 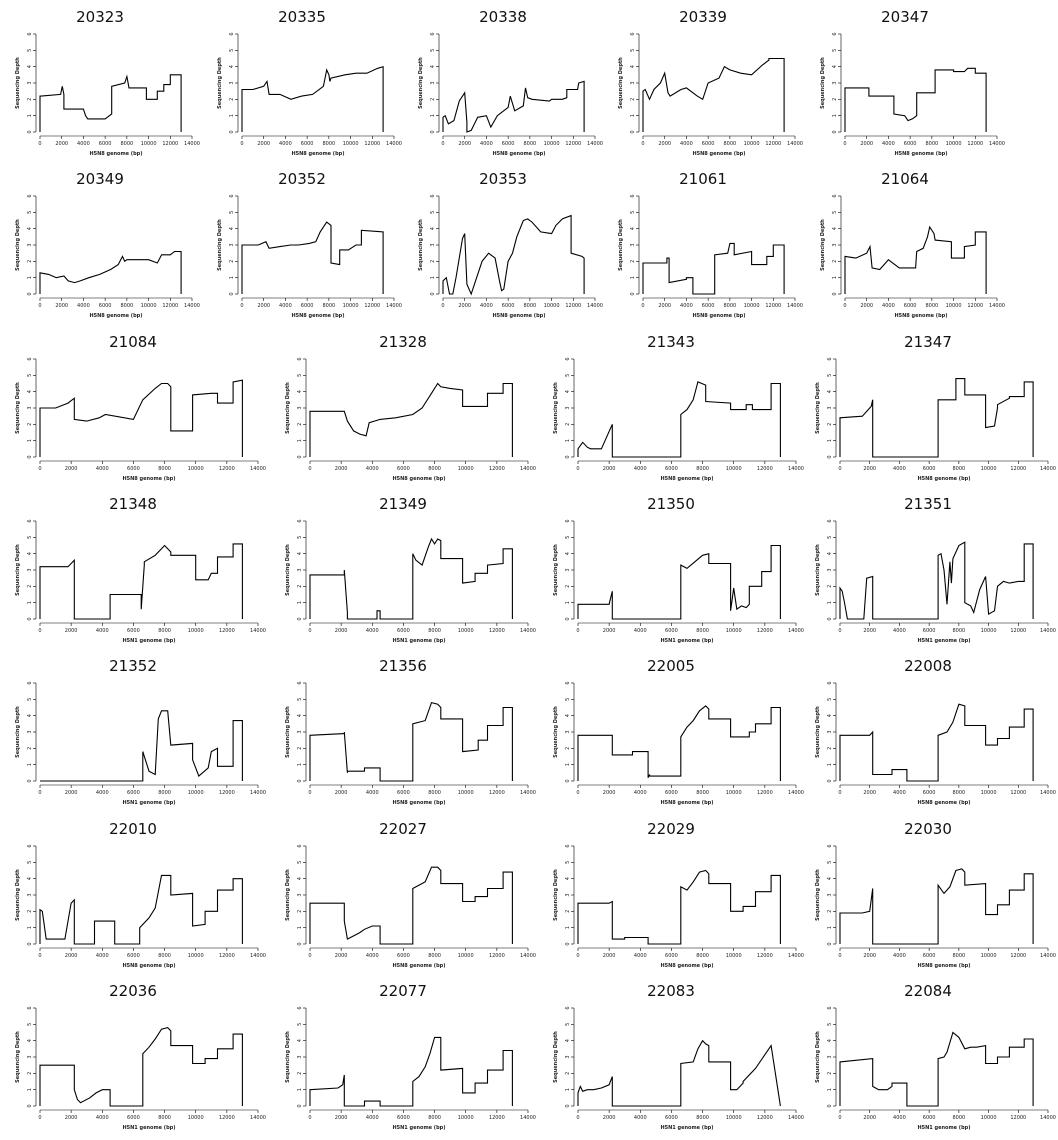 I want to click on chart-title: 21351, so click(x=928, y=504).